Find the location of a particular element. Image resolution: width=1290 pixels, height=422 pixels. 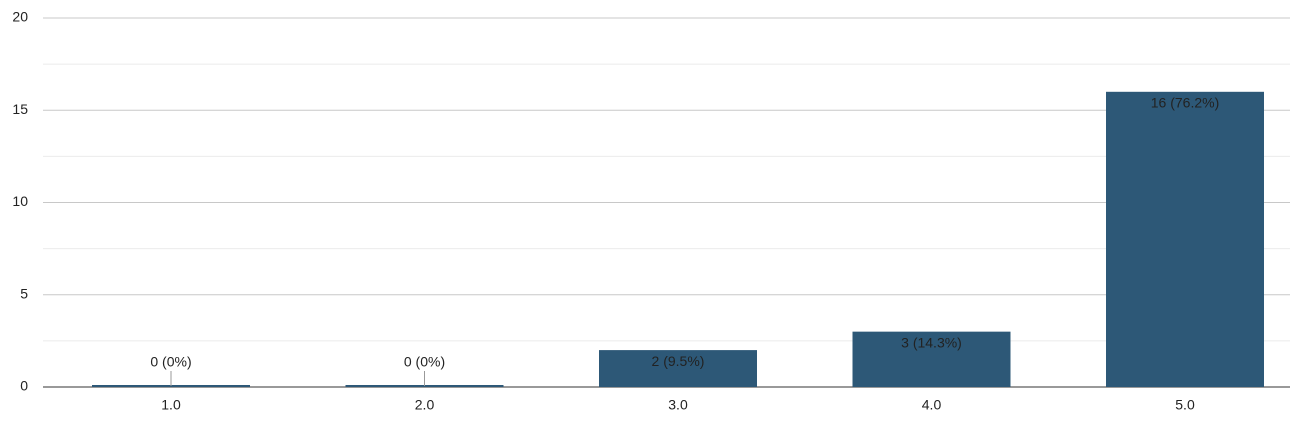

x-tick-label: 4.0 is located at coordinates (932, 405).